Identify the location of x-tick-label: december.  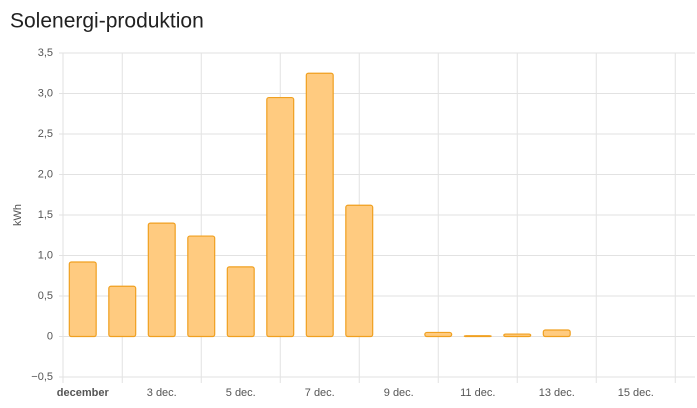
(83, 393).